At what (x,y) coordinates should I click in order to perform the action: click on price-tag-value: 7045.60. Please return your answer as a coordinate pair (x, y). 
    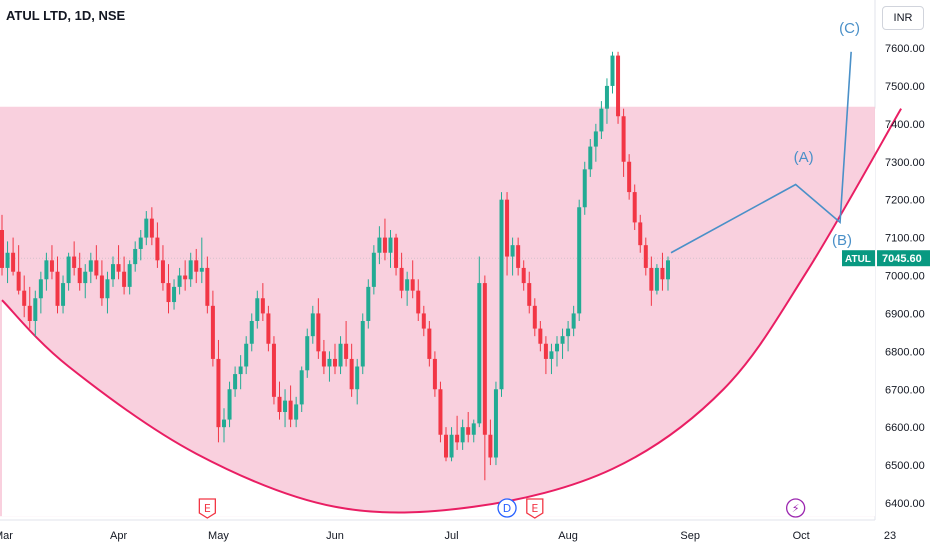
    Looking at the image, I should click on (902, 259).